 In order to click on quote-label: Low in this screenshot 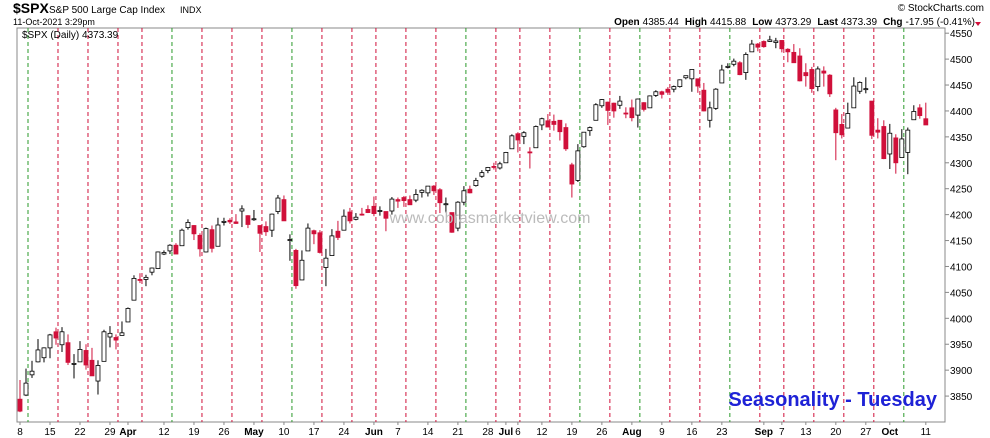, I will do `click(762, 22)`.